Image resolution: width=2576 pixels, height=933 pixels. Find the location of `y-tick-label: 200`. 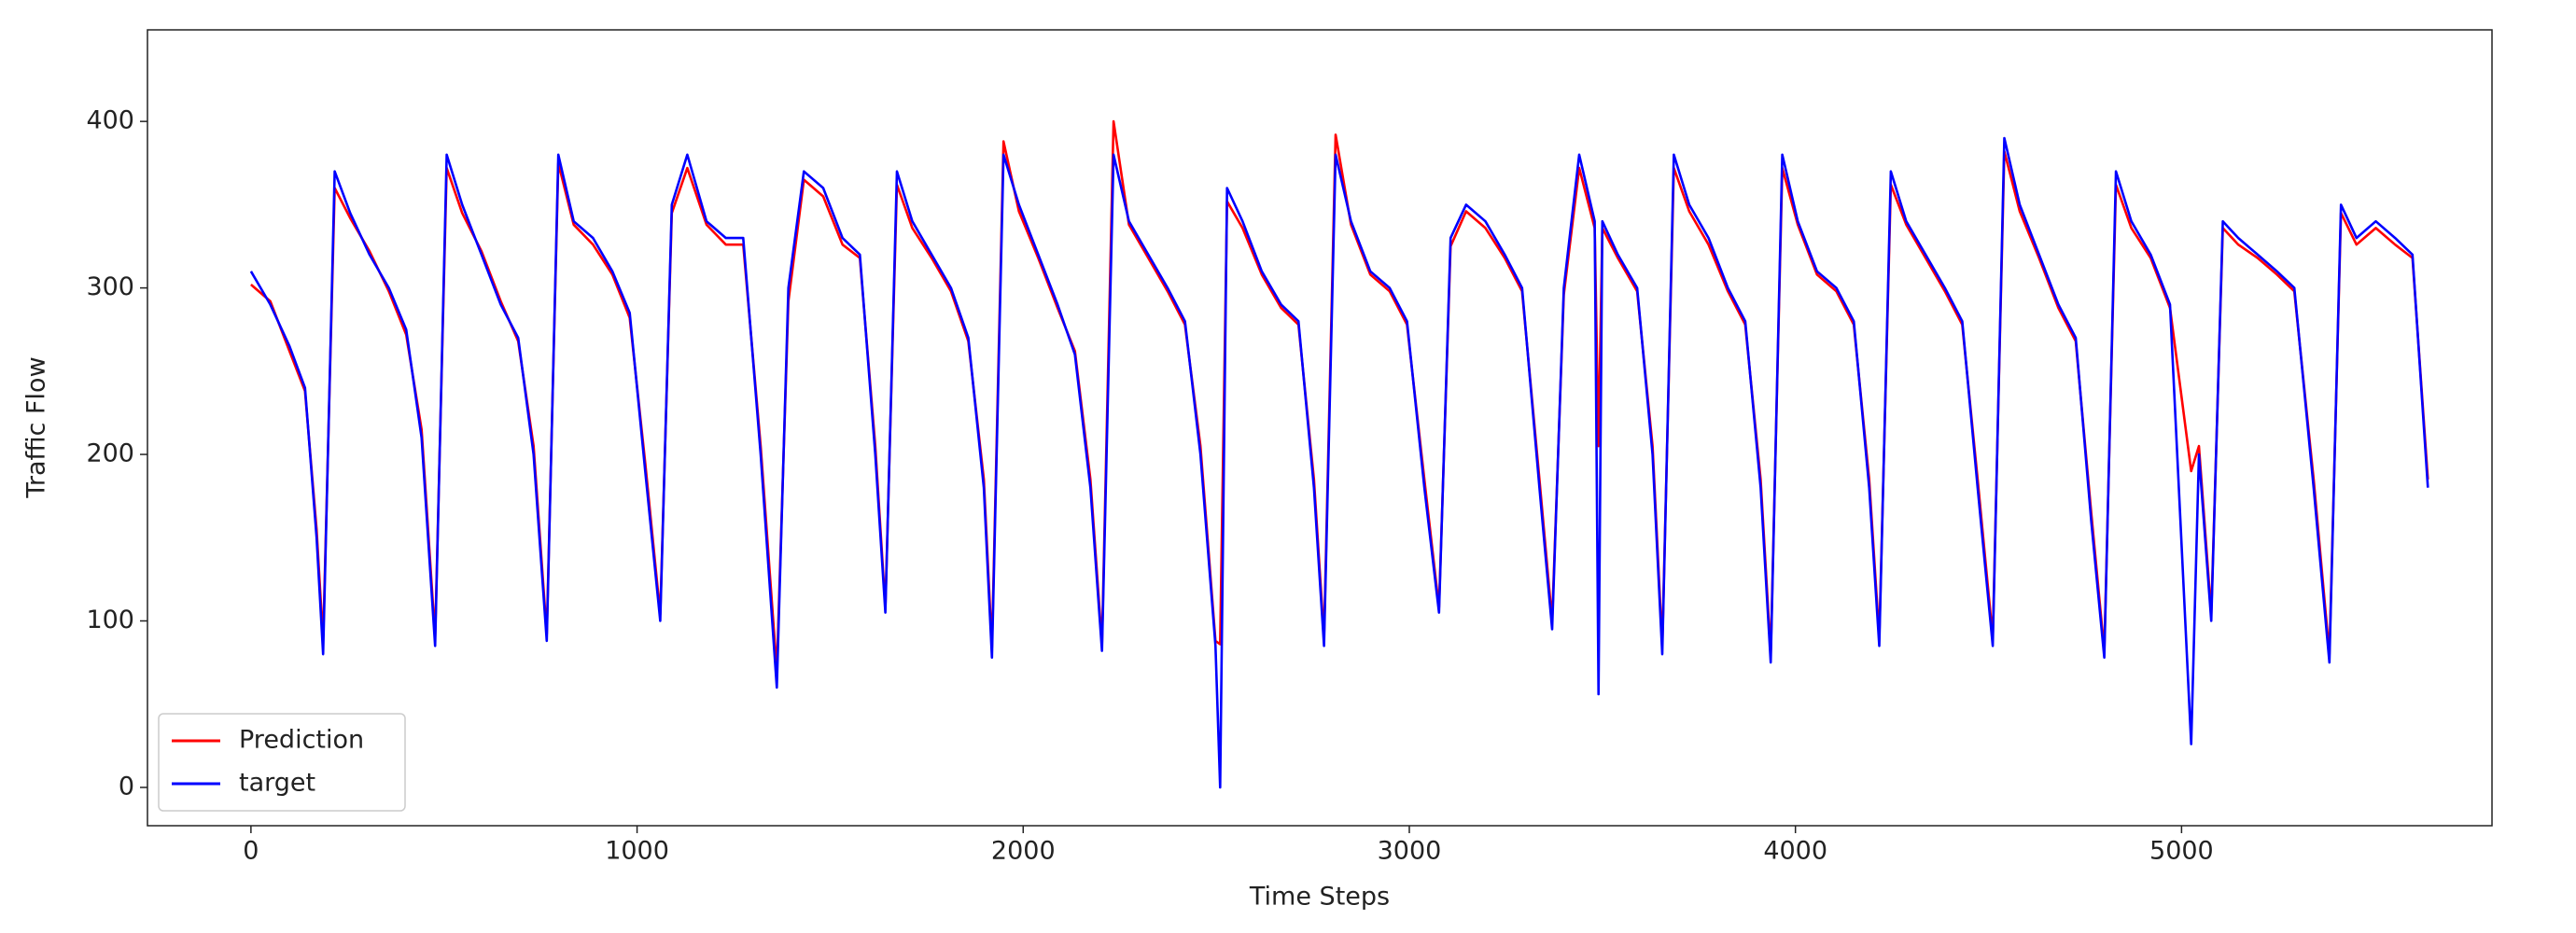

y-tick-label: 200 is located at coordinates (110, 454).